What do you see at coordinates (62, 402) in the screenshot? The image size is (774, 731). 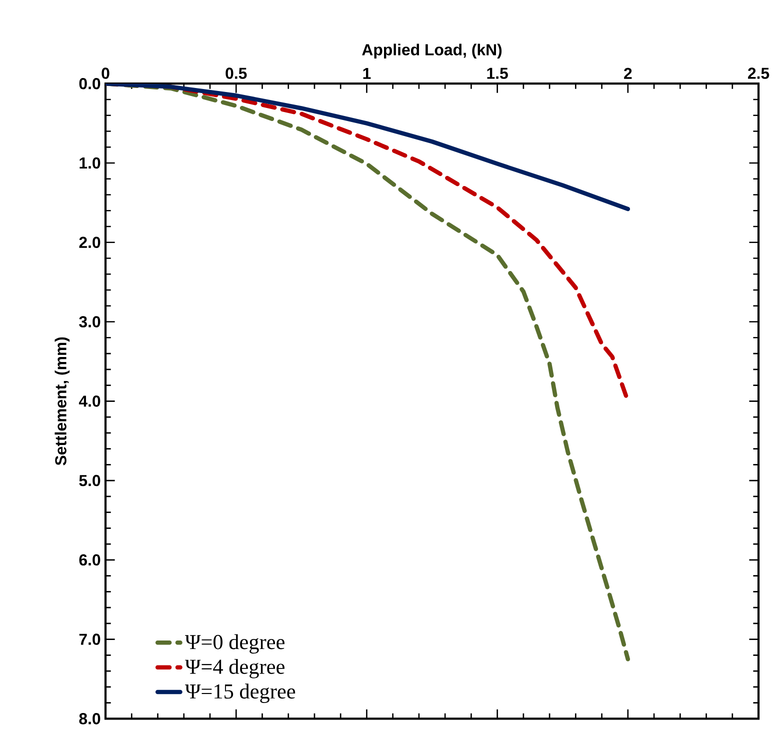 I see `y-axis-title: Settlement, (mm)` at bounding box center [62, 402].